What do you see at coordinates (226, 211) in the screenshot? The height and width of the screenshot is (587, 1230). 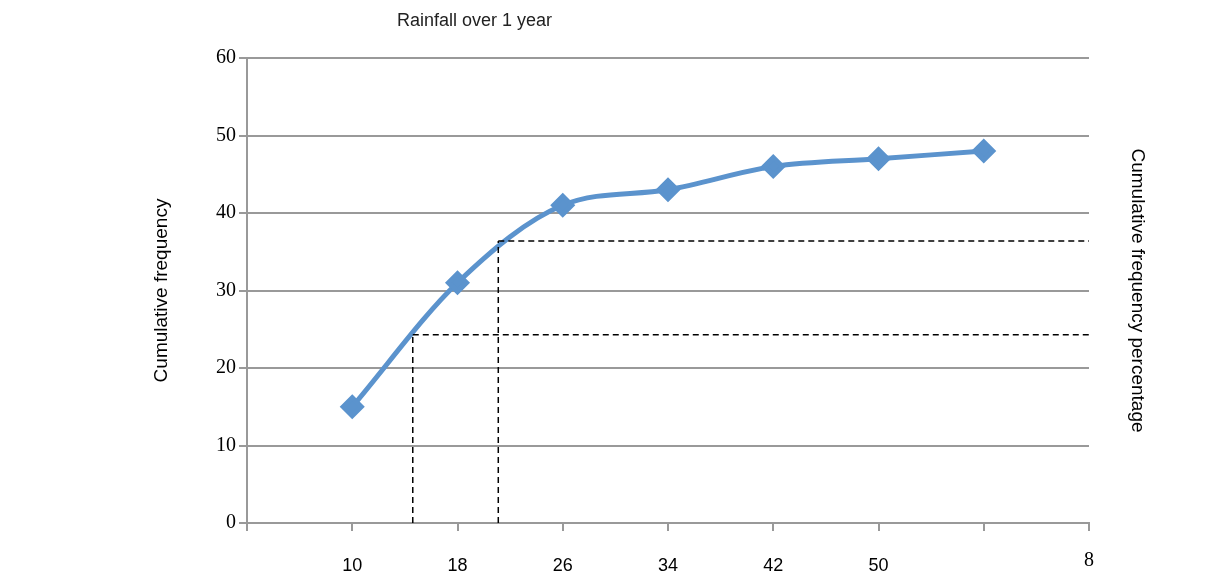 I see `y-tick-label: 40` at bounding box center [226, 211].